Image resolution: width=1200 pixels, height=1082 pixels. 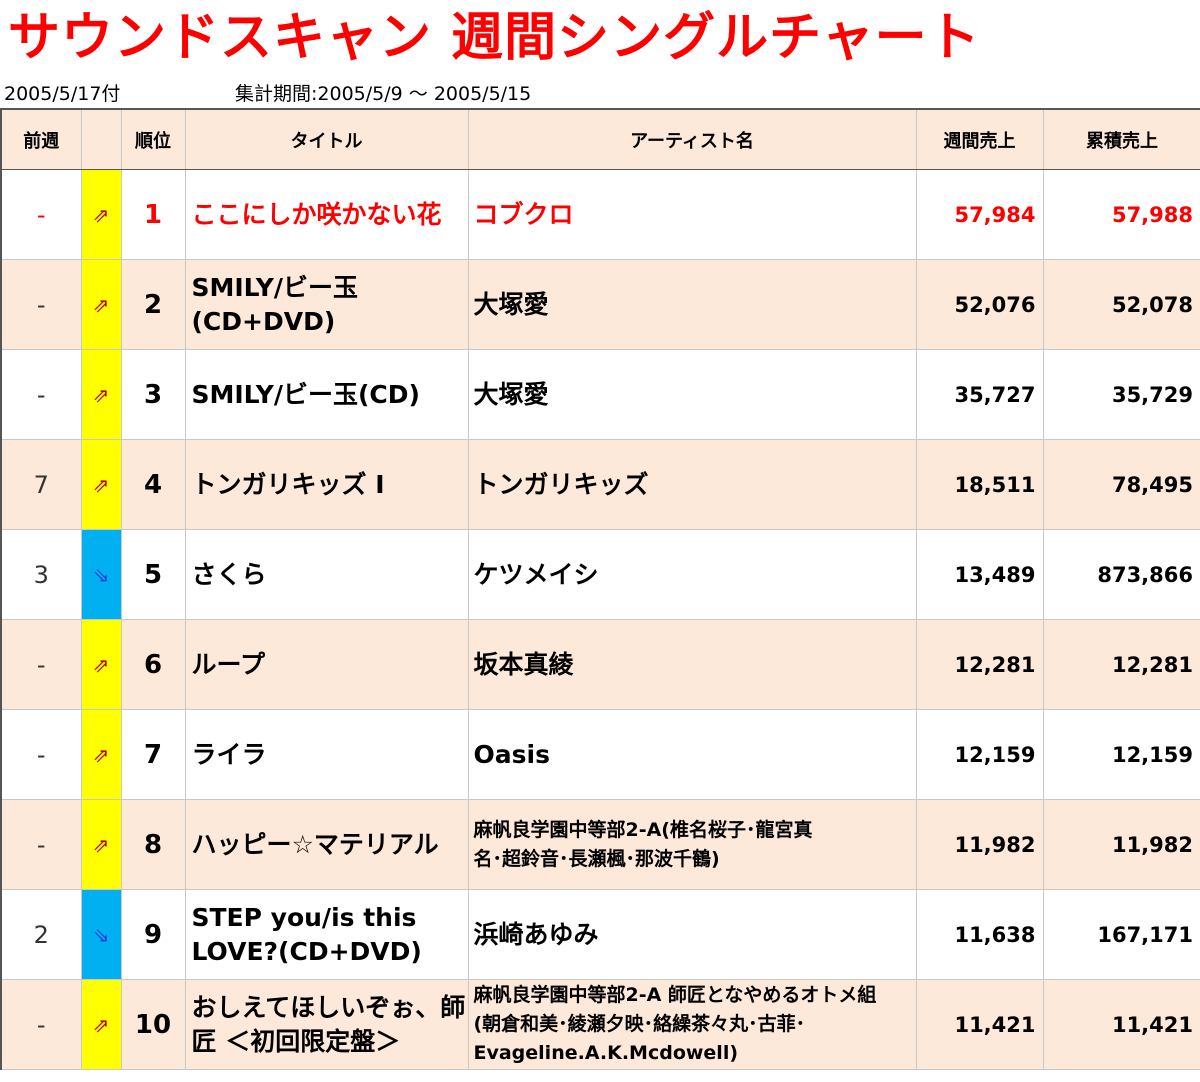 What do you see at coordinates (288, 484) in the screenshot?
I see `title-line: トンガリキッズ I` at bounding box center [288, 484].